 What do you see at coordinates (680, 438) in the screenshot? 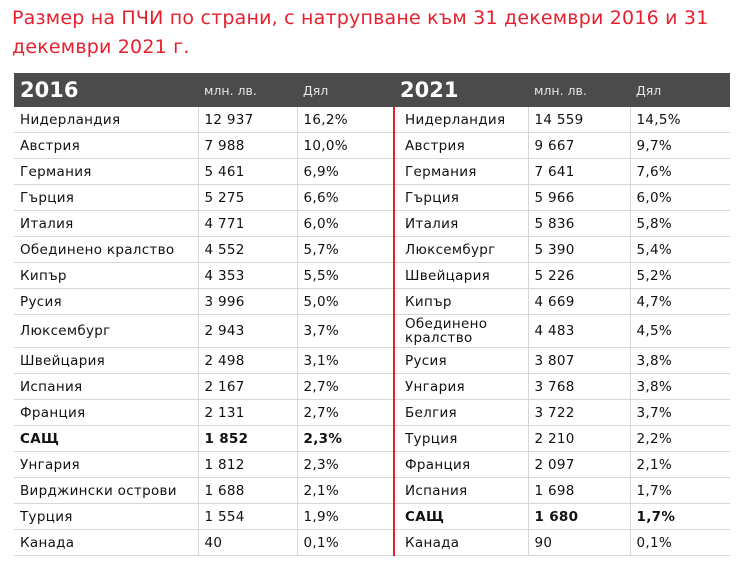
I see `table-cell: 2,2%` at bounding box center [680, 438].